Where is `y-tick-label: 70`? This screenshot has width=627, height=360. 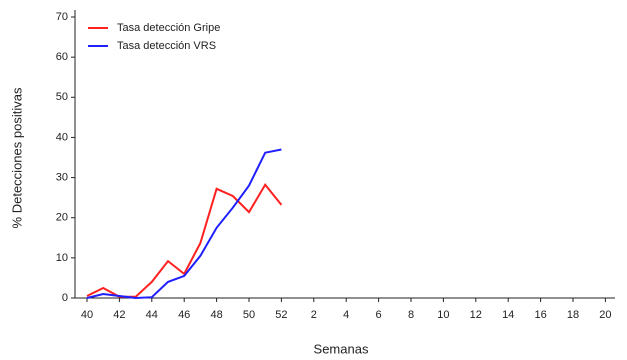
y-tick-label: 70 is located at coordinates (62, 17).